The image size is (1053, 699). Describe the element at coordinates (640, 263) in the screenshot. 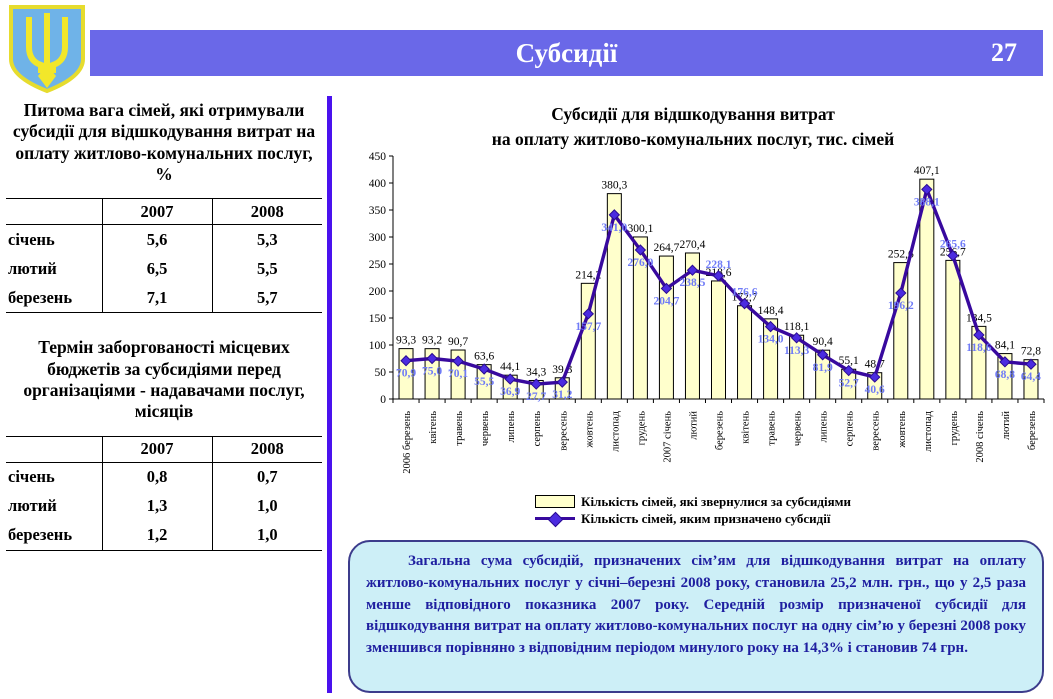

I see `line-value-label: 276,0` at that location.